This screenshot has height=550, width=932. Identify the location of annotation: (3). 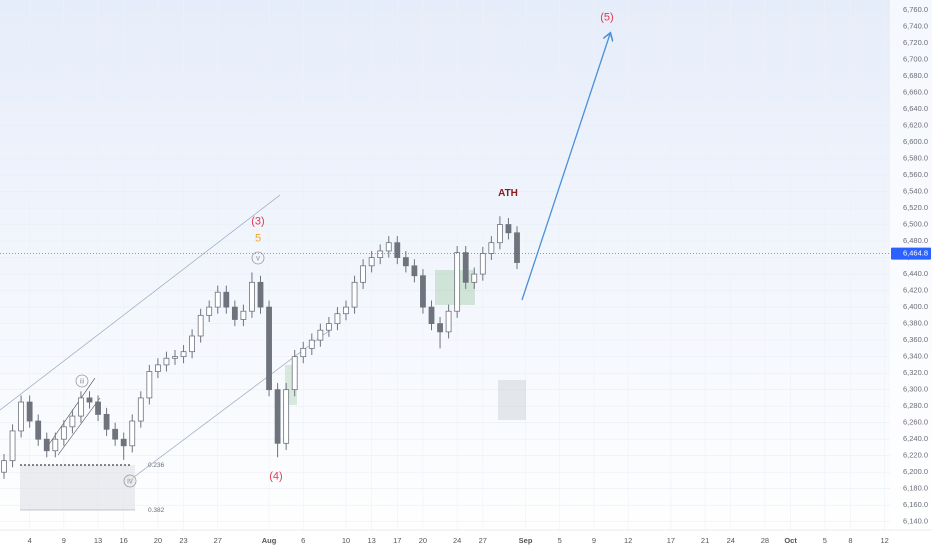
(257, 221).